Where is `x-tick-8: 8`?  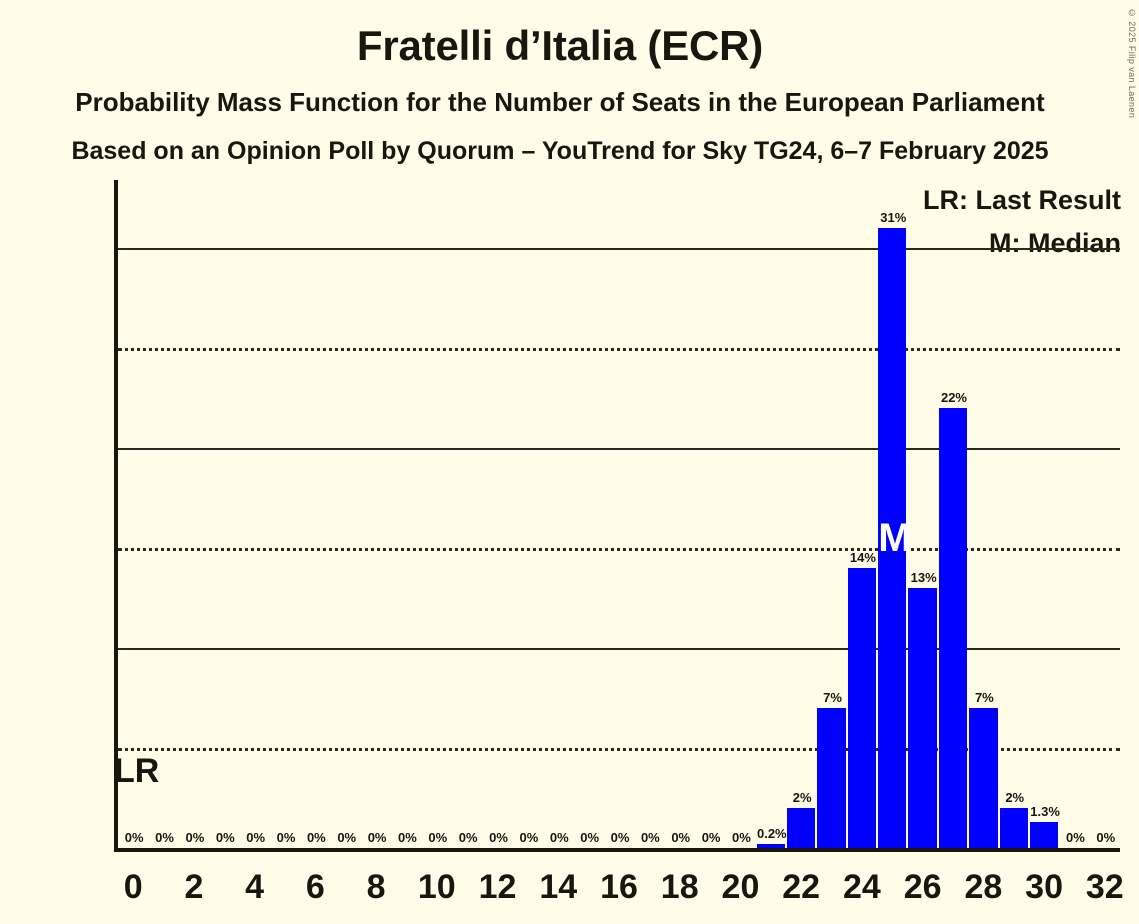 x-tick-8: 8 is located at coordinates (376, 887).